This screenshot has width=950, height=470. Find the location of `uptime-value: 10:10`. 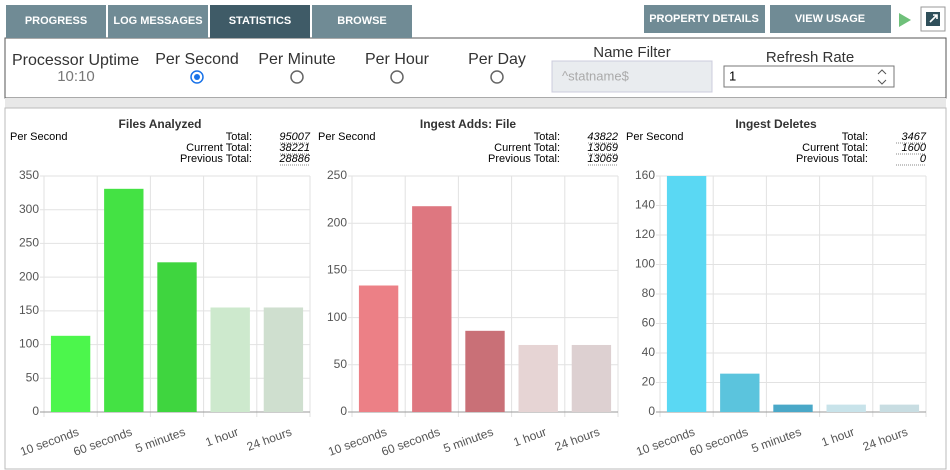

uptime-value: 10:10 is located at coordinates (76, 76).